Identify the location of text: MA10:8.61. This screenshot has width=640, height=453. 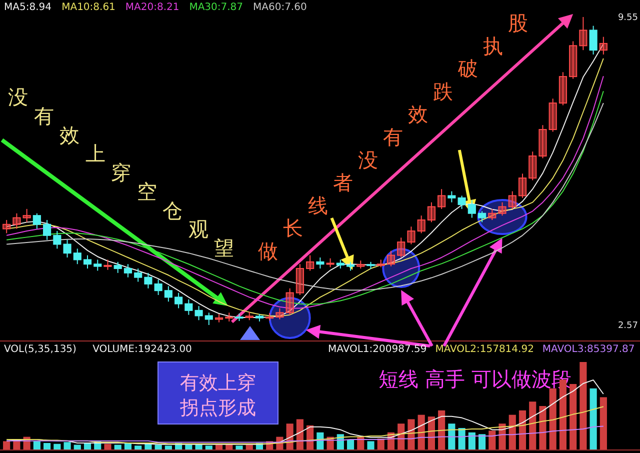
(89, 7).